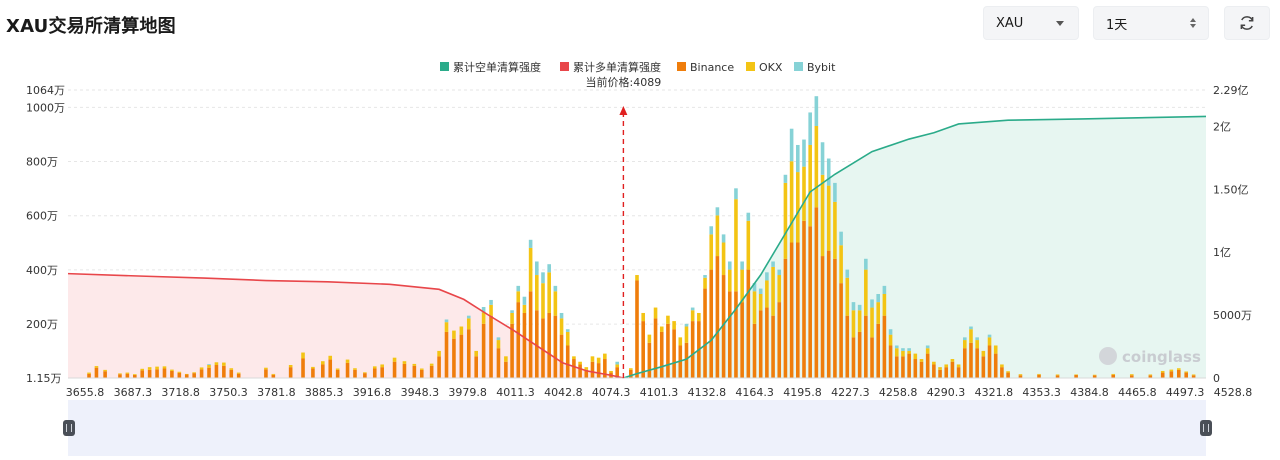 The height and width of the screenshot is (460, 1280). I want to click on x-tick-label: 3948.3, so click(420, 392).